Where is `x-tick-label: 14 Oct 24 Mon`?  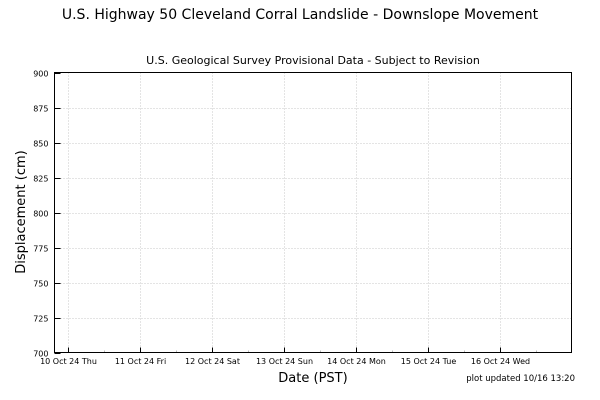 x-tick-label: 14 Oct 24 Mon is located at coordinates (356, 361).